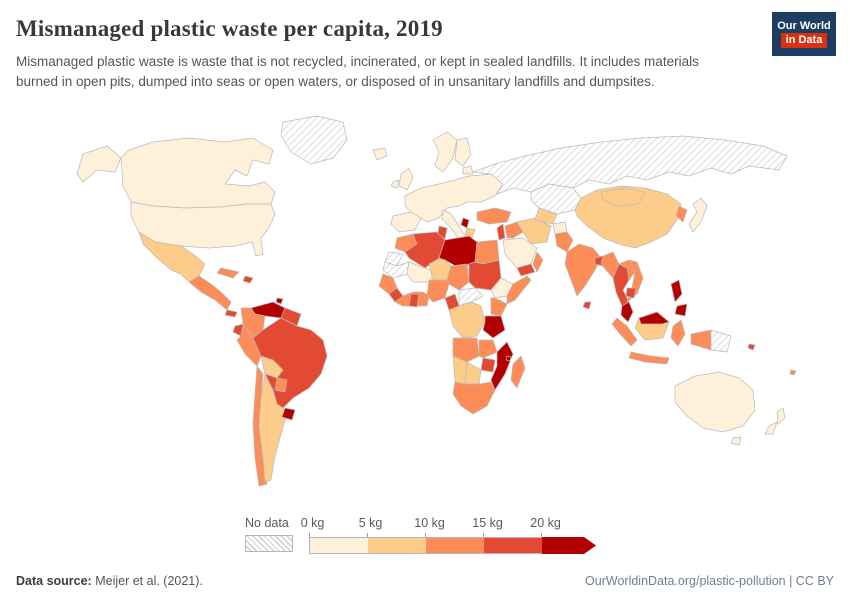  Describe the element at coordinates (631, 293) in the screenshot. I see `country-cambodia` at that location.